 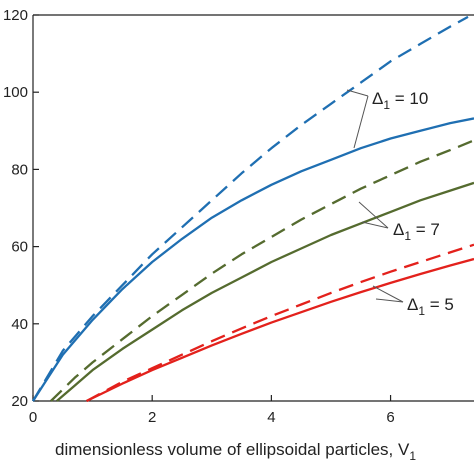 What do you see at coordinates (15, 92) in the screenshot?
I see `y-tick-label: 100` at bounding box center [15, 92].